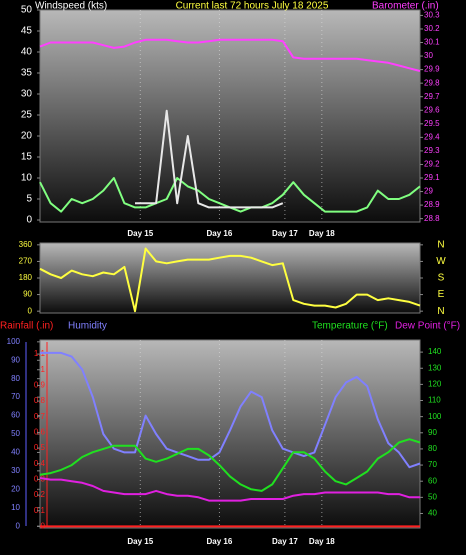 The height and width of the screenshot is (555, 466). I want to click on y2-tick-label: 140, so click(435, 351).